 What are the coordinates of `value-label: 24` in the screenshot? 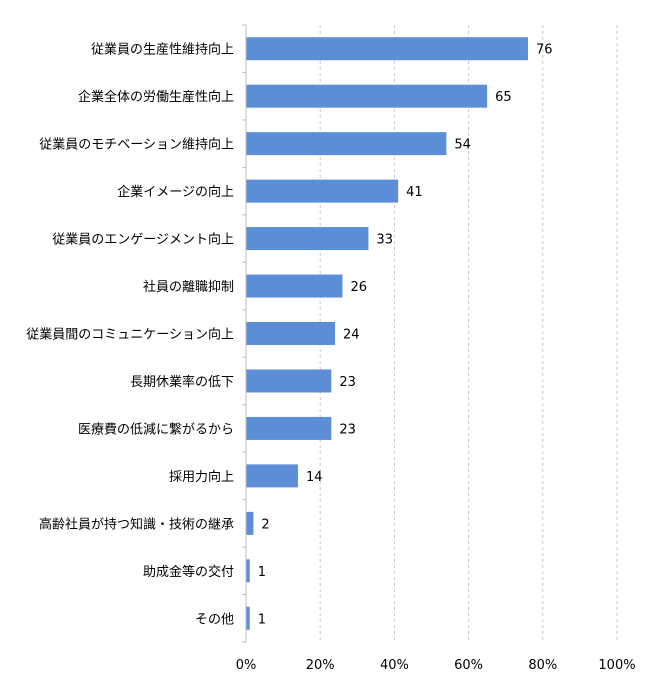 It's located at (351, 335).